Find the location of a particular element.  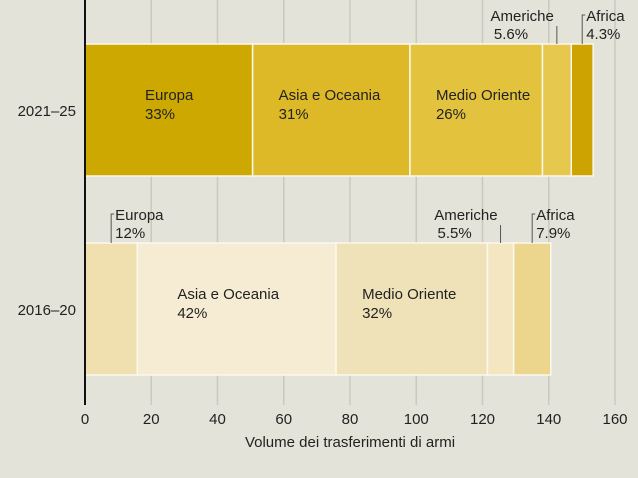

x-tick-label: 20 is located at coordinates (151, 419).